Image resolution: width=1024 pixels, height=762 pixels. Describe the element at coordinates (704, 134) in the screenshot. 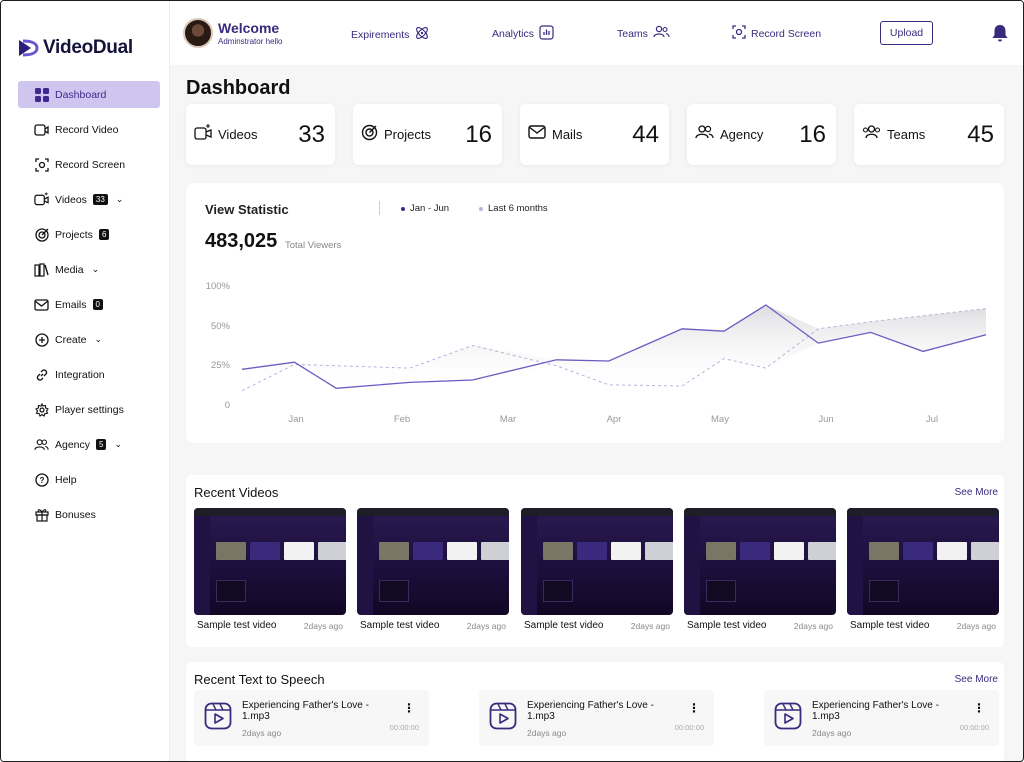

I see `users-icon` at that location.